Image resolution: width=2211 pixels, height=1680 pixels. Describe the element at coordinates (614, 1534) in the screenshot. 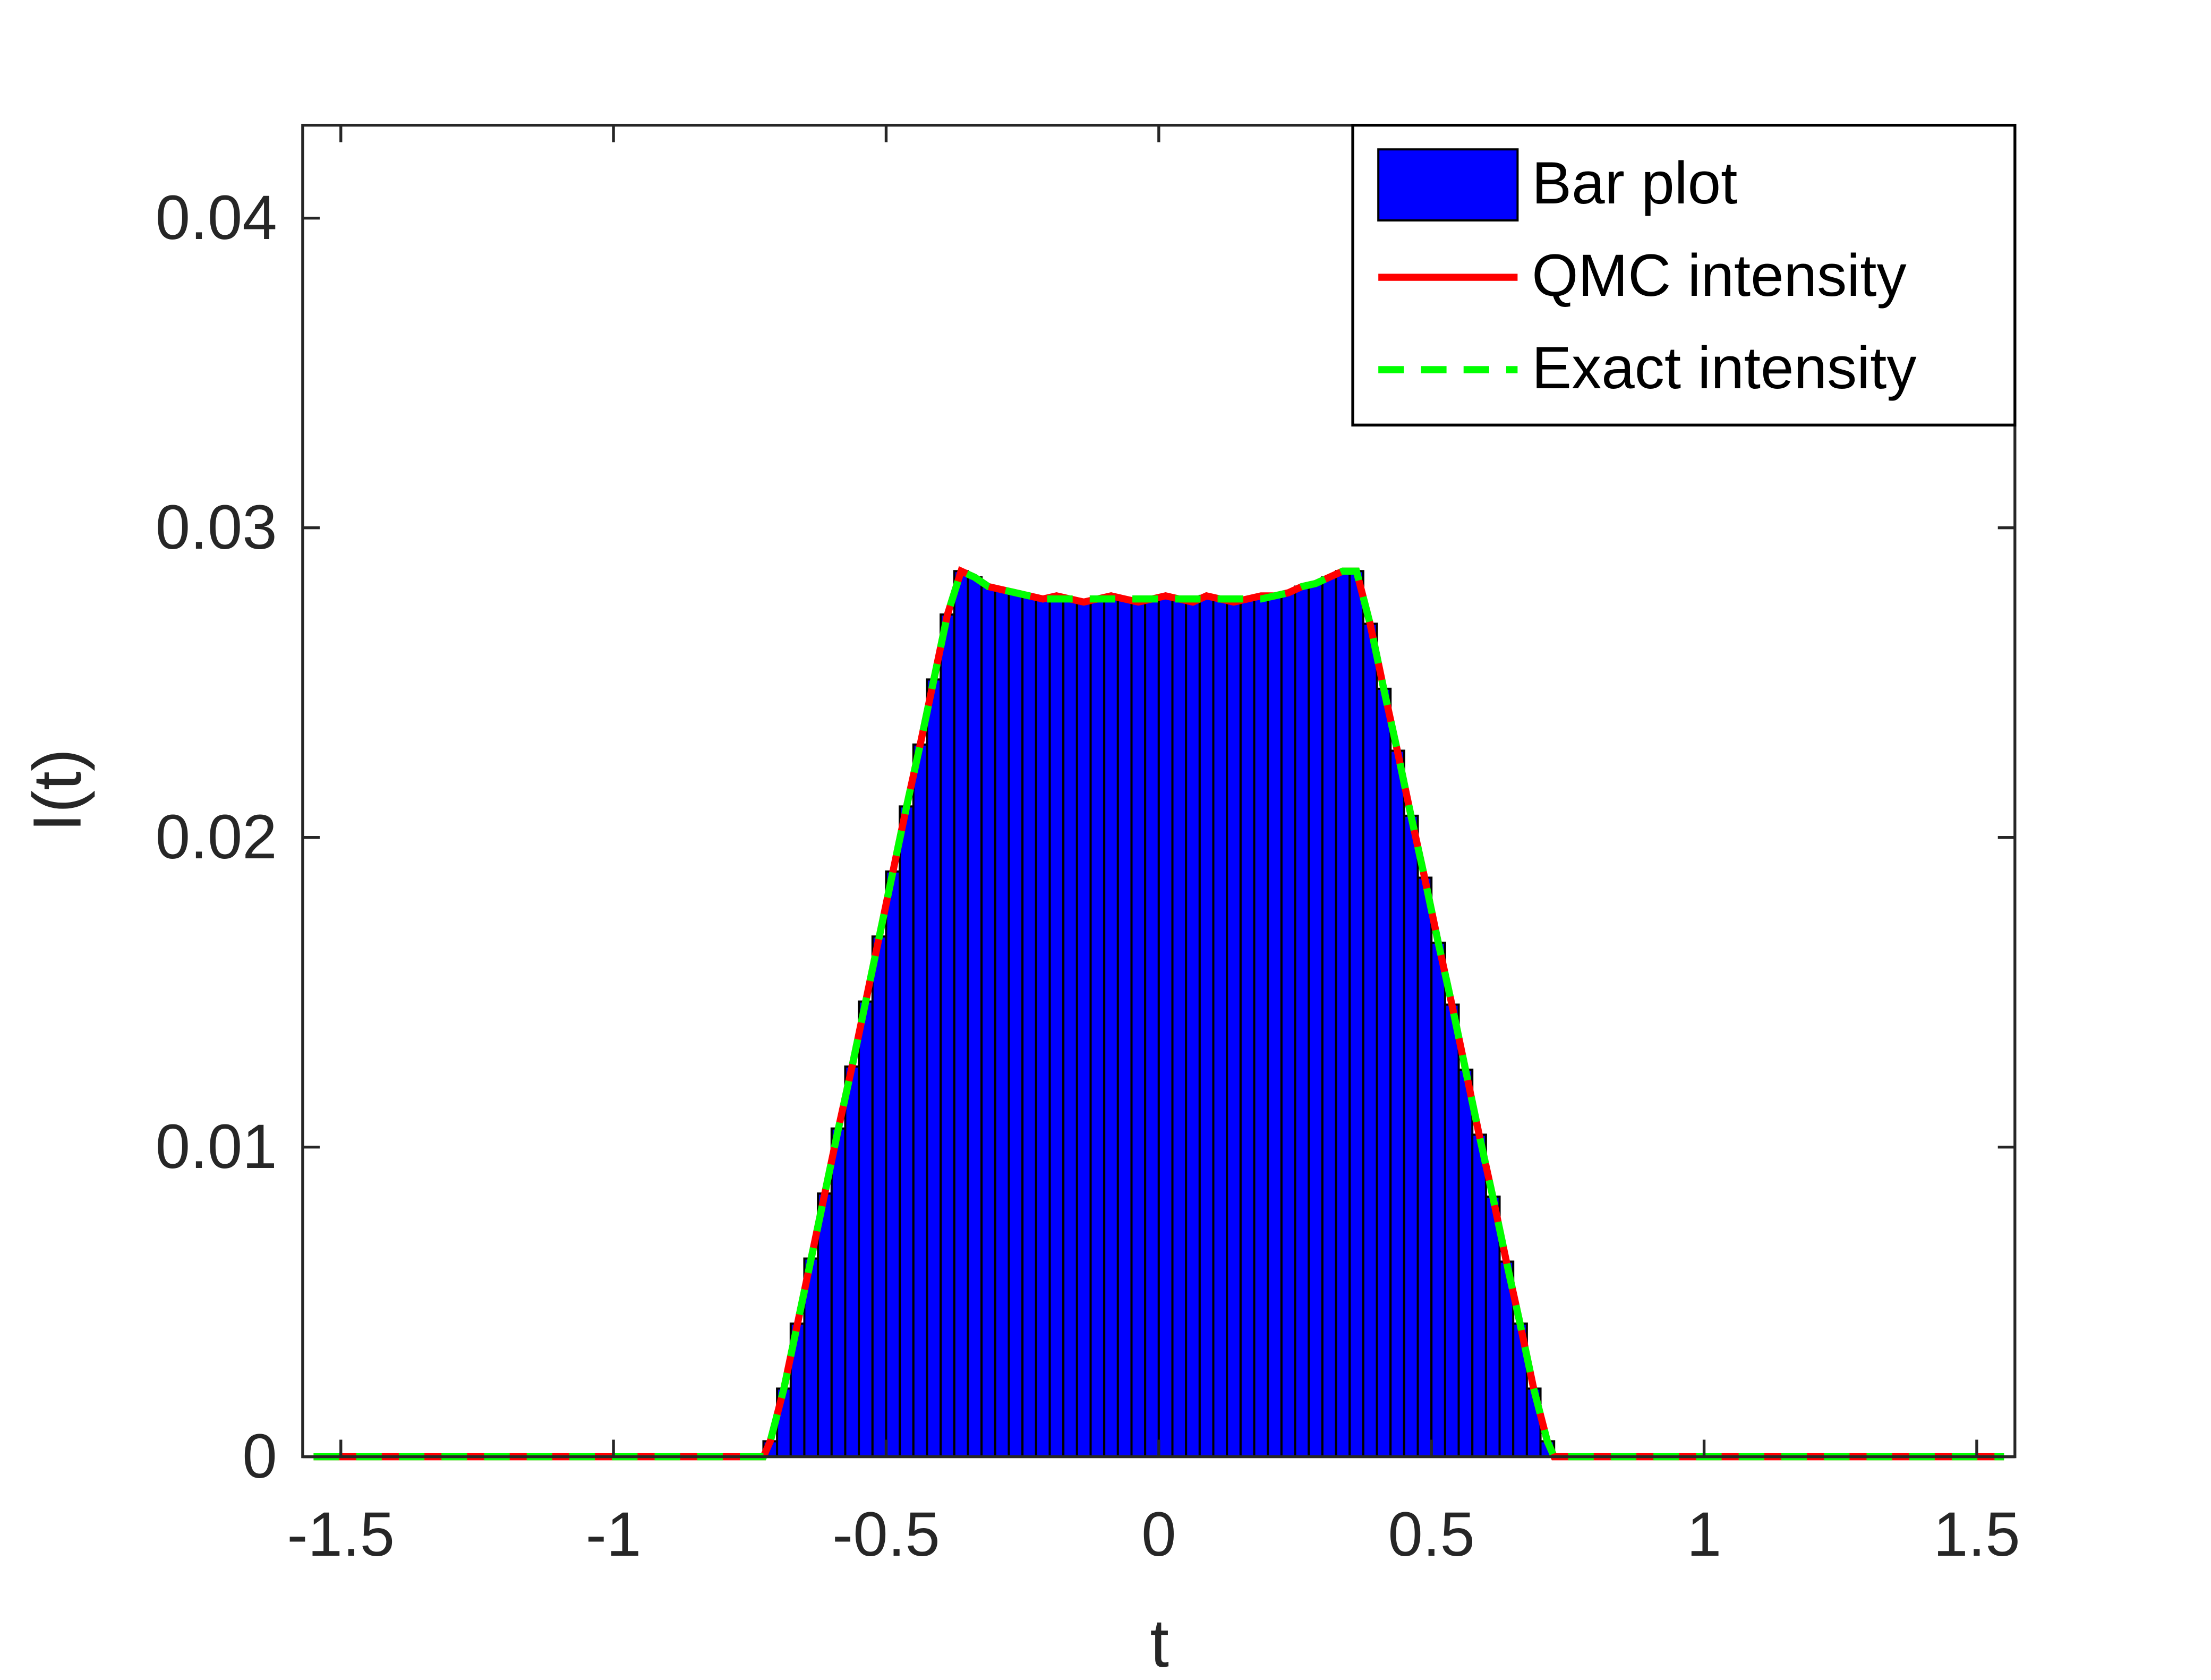

I see `x-tick-label: -1` at that location.